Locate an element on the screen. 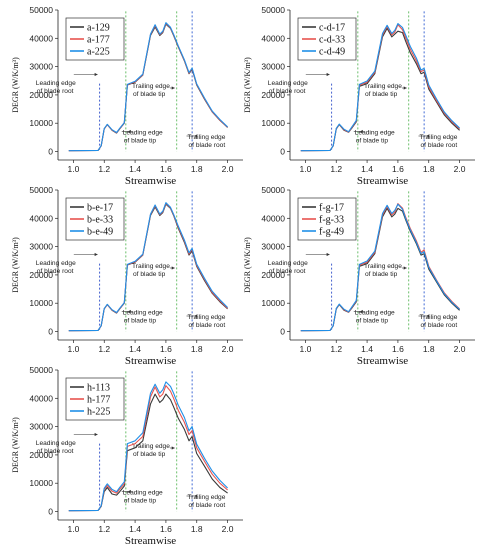 Image resolution: width=485 pixels, height=550 pixels. legend-label: c-d-33 is located at coordinates (332, 40).